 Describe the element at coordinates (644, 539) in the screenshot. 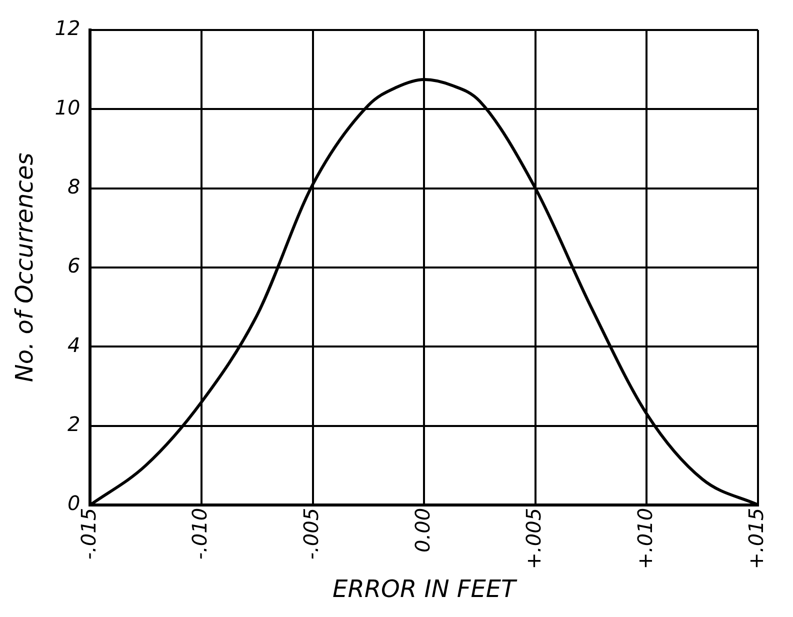

I see `x-tick-label: +.010` at that location.